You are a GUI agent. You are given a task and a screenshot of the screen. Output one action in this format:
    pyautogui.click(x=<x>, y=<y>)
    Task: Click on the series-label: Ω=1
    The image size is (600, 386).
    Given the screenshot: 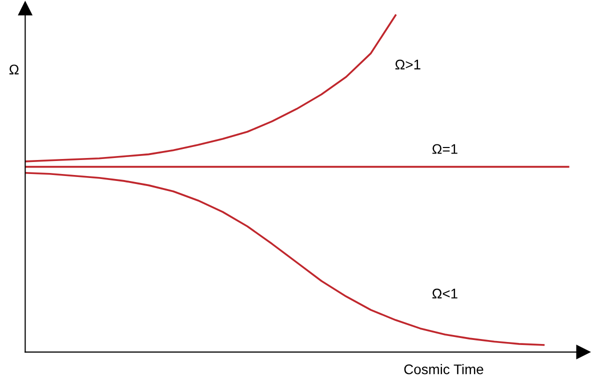 What is the action you would take?
    pyautogui.click(x=445, y=149)
    